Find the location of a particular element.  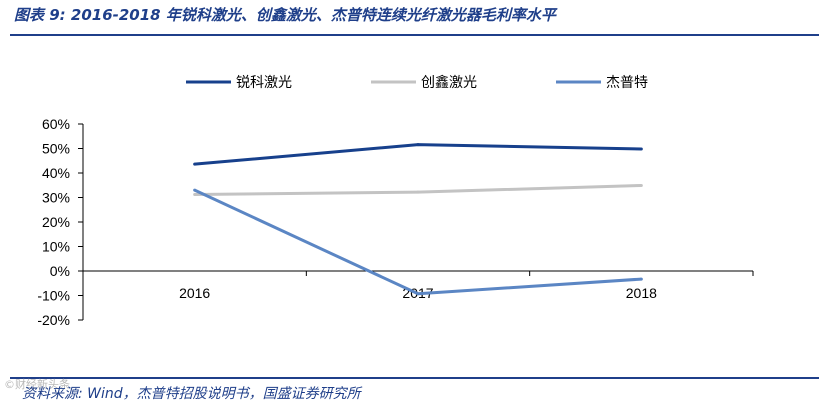

x-tick-label: 2016 is located at coordinates (194, 293).